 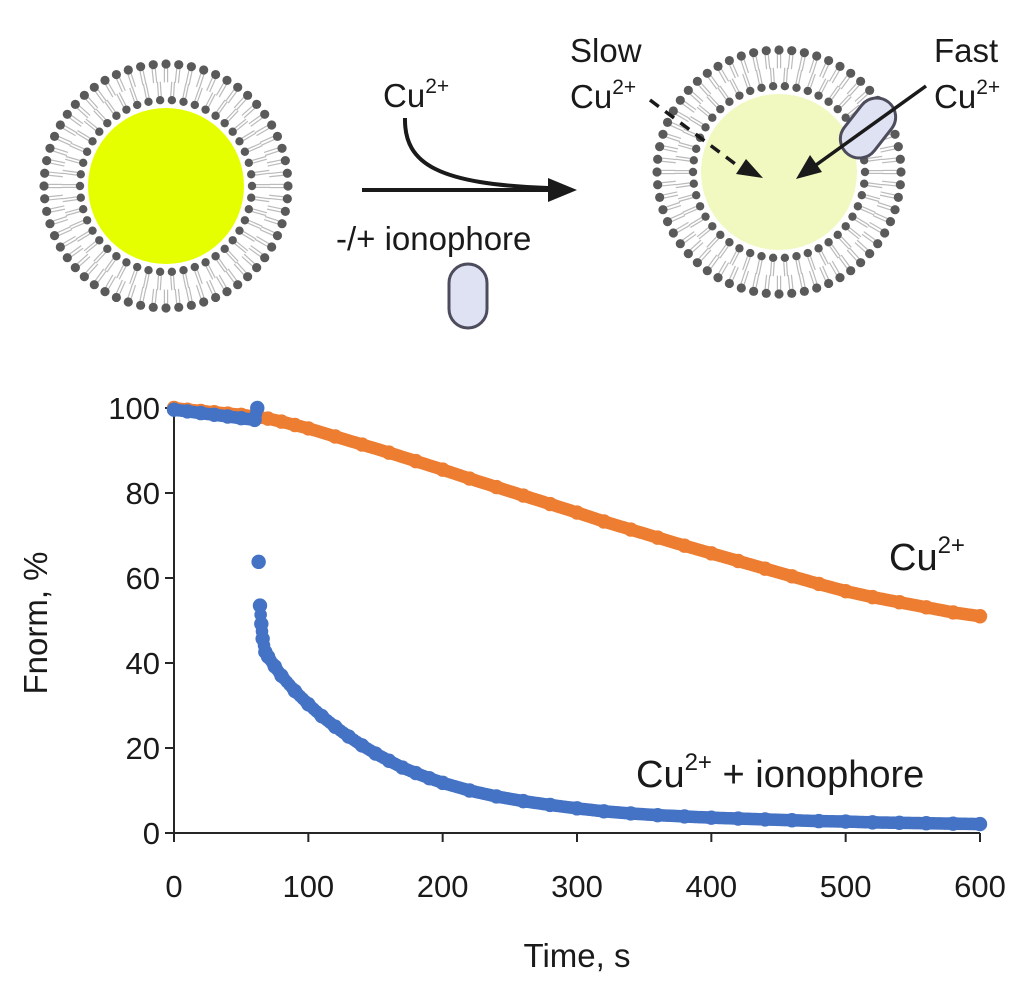 What do you see at coordinates (173, 886) in the screenshot?
I see `x-tick-label: 0` at bounding box center [173, 886].